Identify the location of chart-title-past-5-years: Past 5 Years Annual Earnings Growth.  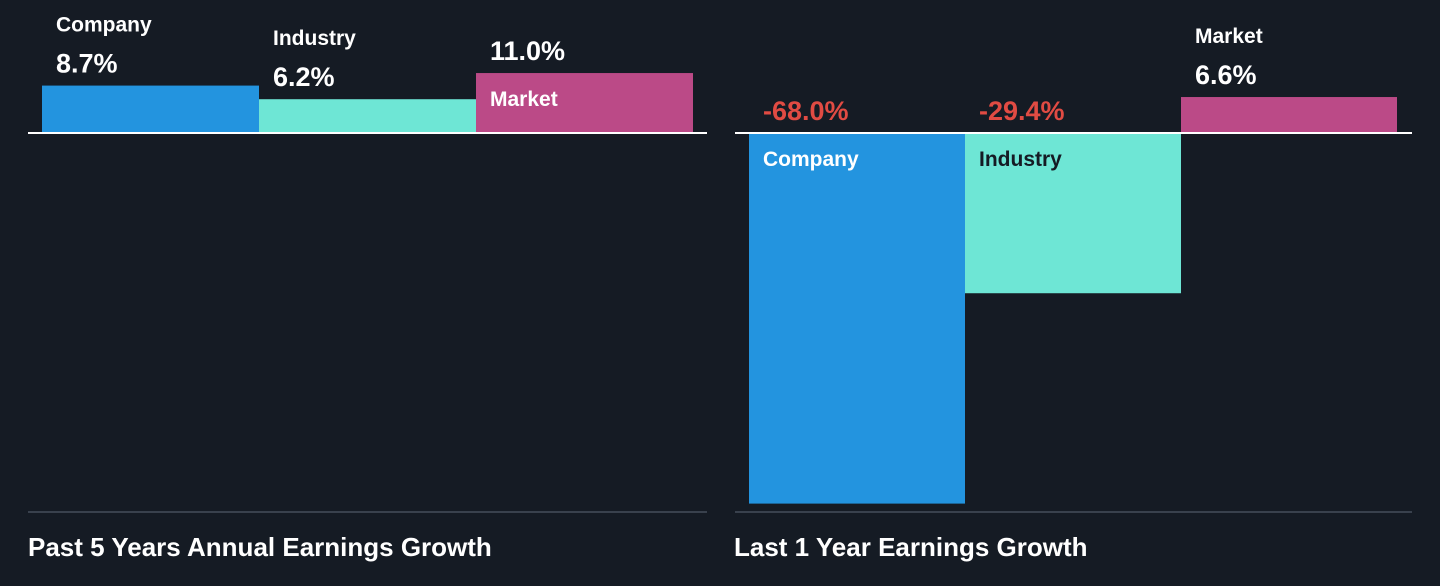
(260, 547).